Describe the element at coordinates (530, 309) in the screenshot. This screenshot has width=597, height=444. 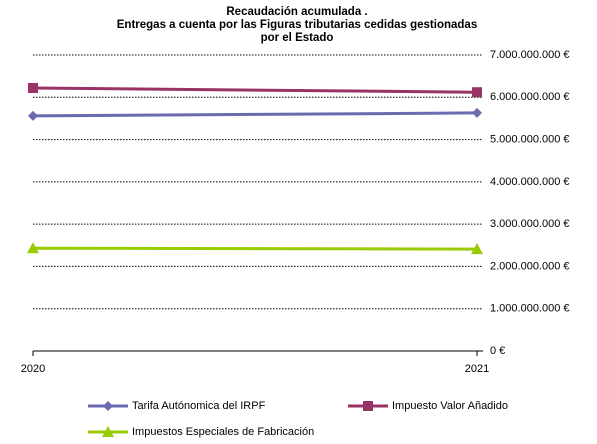
I see `y-tick-label: 1.000.000.000 €` at that location.